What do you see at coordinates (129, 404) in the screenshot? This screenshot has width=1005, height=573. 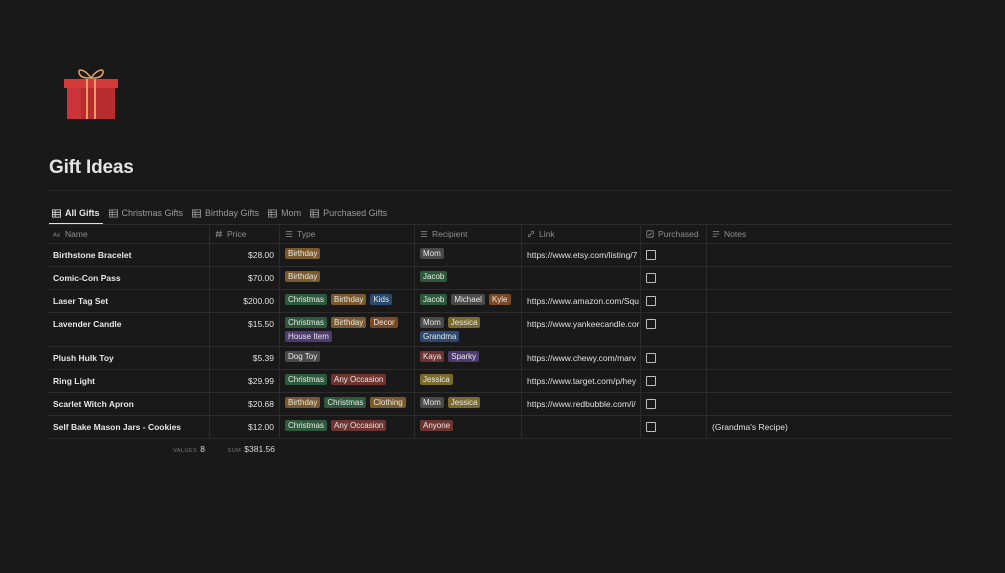 I see `gift-name: Scarlet Witch Apron` at bounding box center [129, 404].